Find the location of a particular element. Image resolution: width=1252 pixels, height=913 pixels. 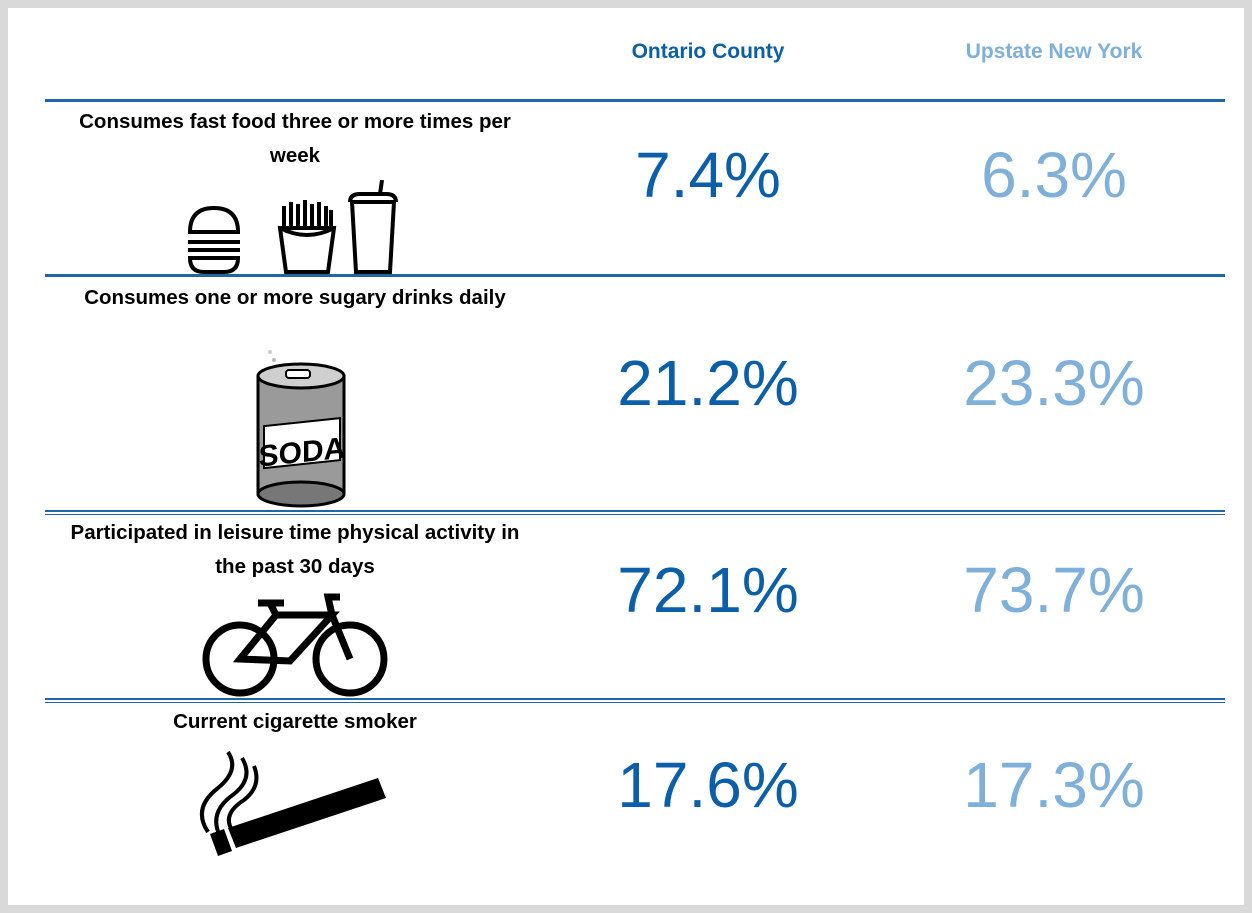

value: 23.3% is located at coordinates (1054, 383).